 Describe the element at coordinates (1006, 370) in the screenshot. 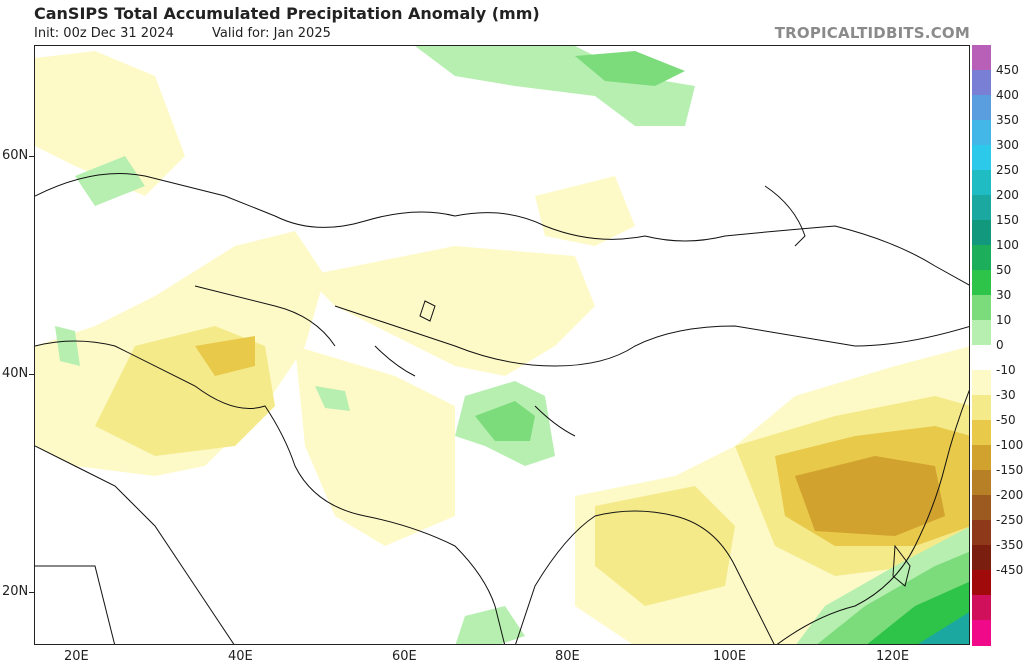

I see `colorbar-label: -10` at that location.